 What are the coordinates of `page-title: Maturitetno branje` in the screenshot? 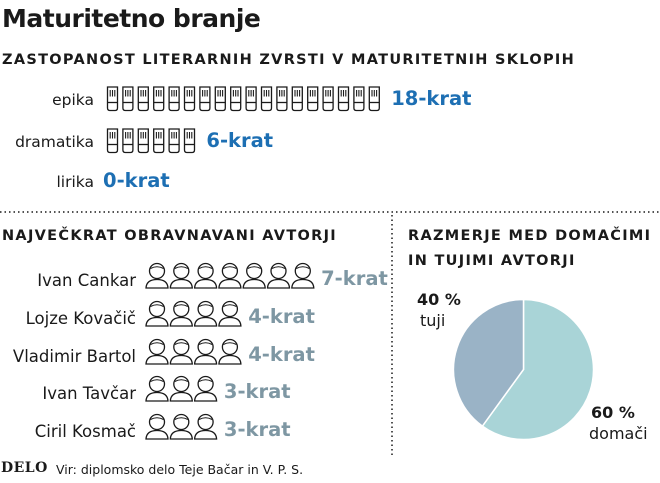 It's located at (131, 18).